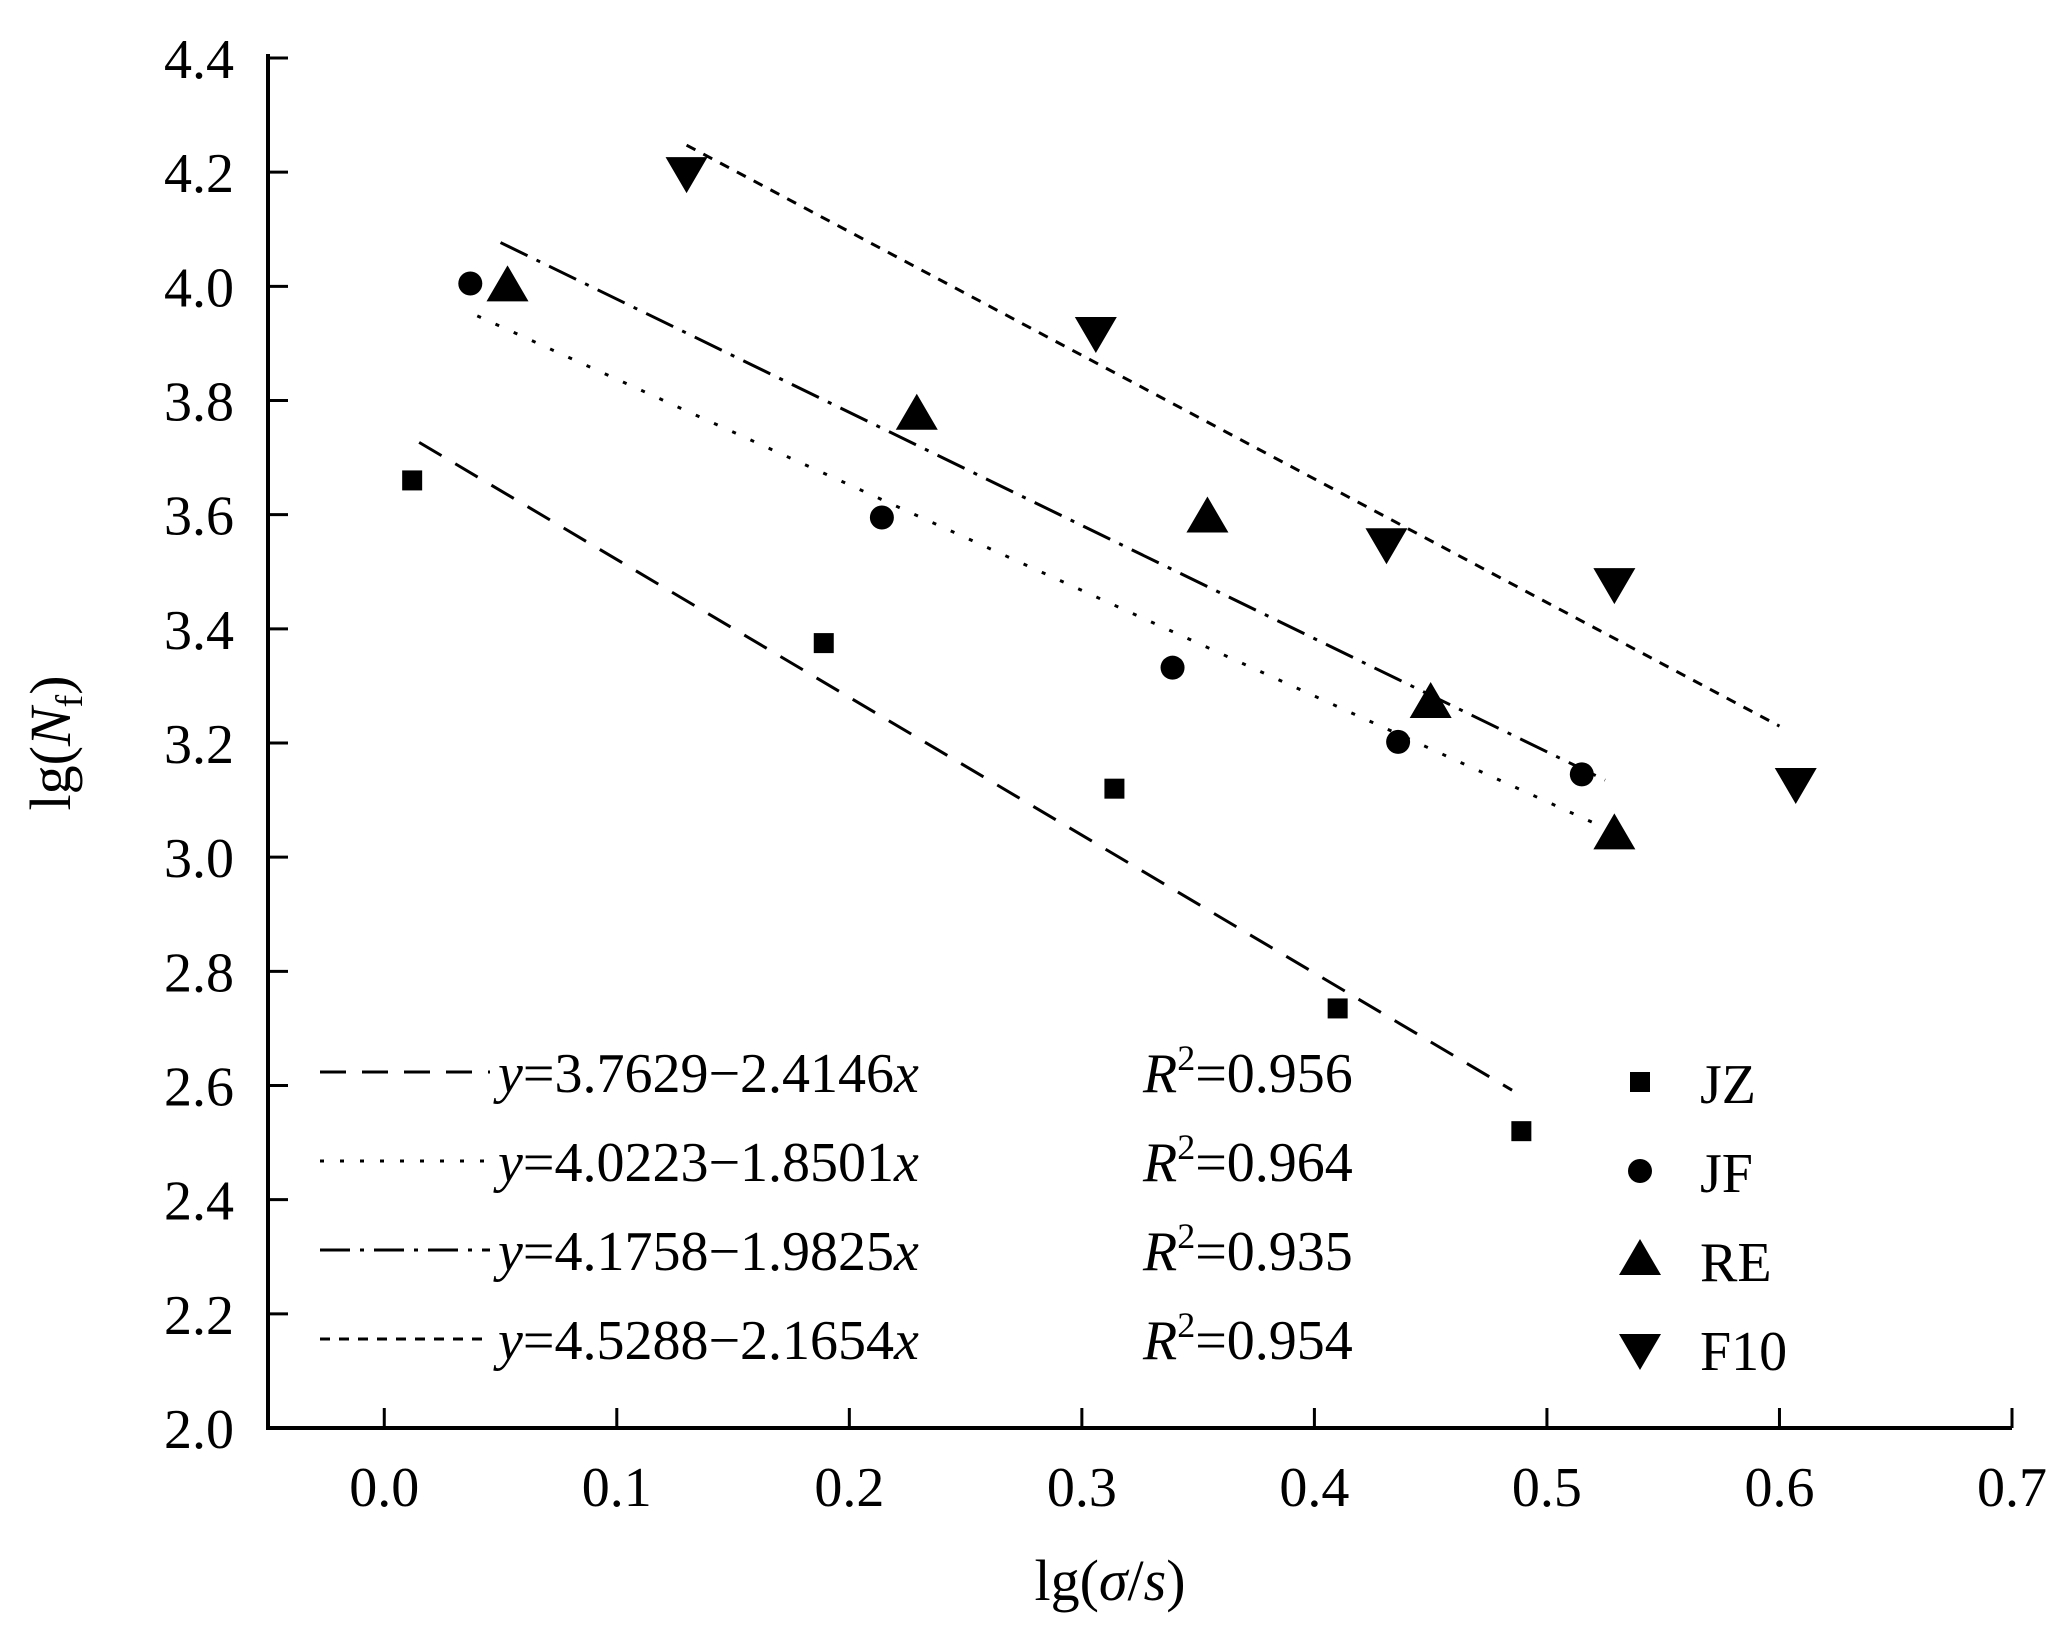 This screenshot has width=2056, height=1639. What do you see at coordinates (199, 517) in the screenshot?
I see `y-tick-label: 3.6` at bounding box center [199, 517].